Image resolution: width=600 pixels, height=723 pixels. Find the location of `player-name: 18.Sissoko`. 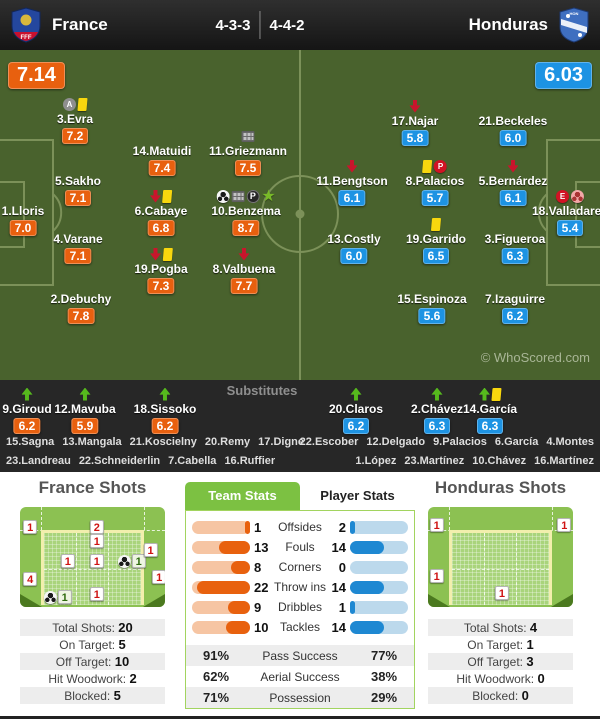

player-name: 18.Sissoko is located at coordinates (165, 409).